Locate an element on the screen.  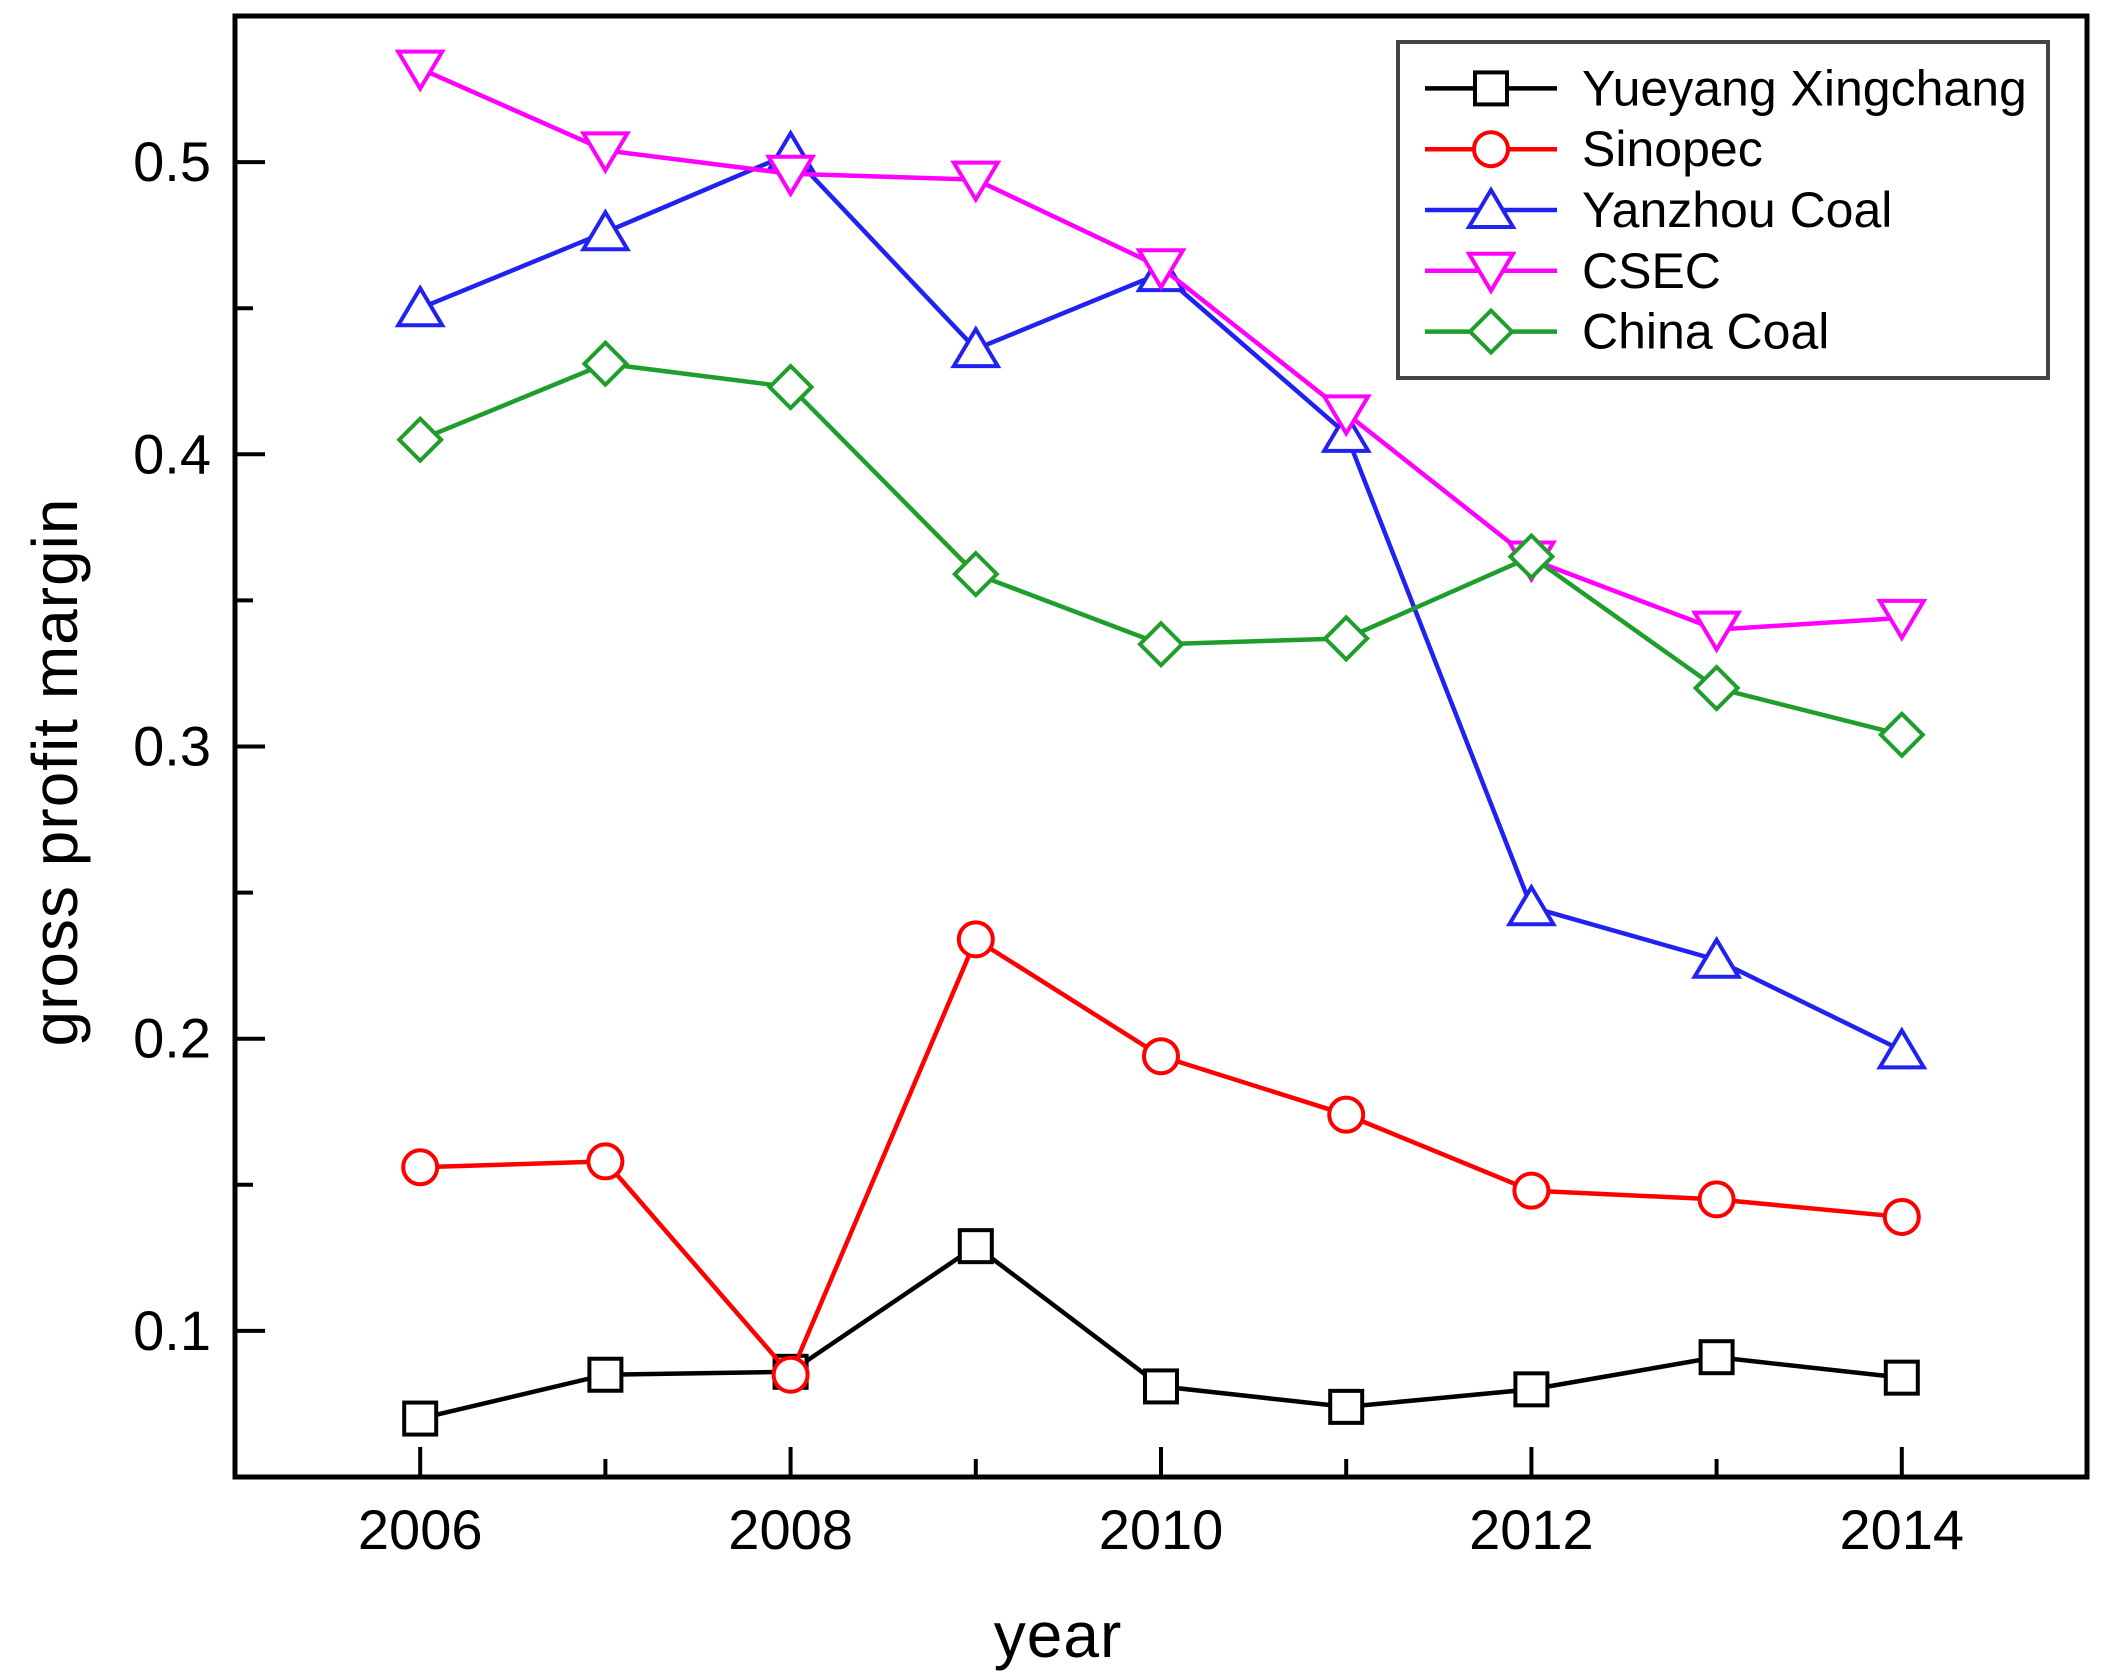
data-point-china-coal-2007 is located at coordinates (605, 363).